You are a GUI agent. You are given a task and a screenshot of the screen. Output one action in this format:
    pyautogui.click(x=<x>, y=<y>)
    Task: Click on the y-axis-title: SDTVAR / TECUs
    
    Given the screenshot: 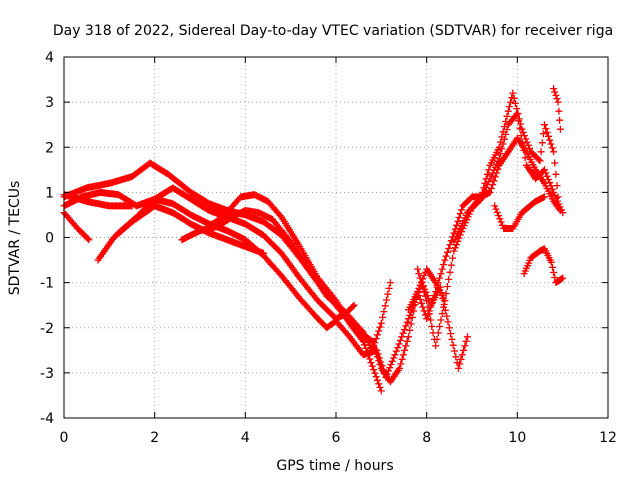 What is the action you would take?
    pyautogui.click(x=15, y=238)
    